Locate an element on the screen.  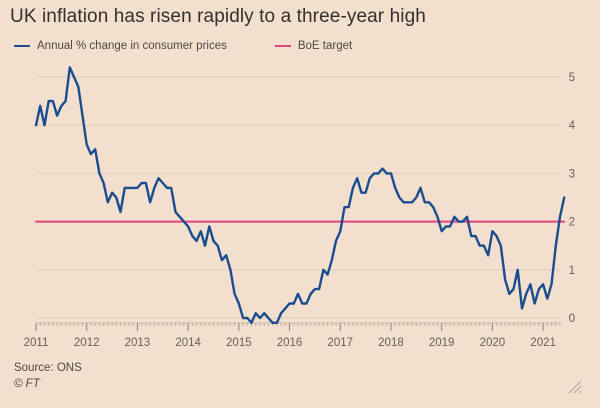
legend-label-cpi: Annual % change in consumer prices is located at coordinates (132, 46).